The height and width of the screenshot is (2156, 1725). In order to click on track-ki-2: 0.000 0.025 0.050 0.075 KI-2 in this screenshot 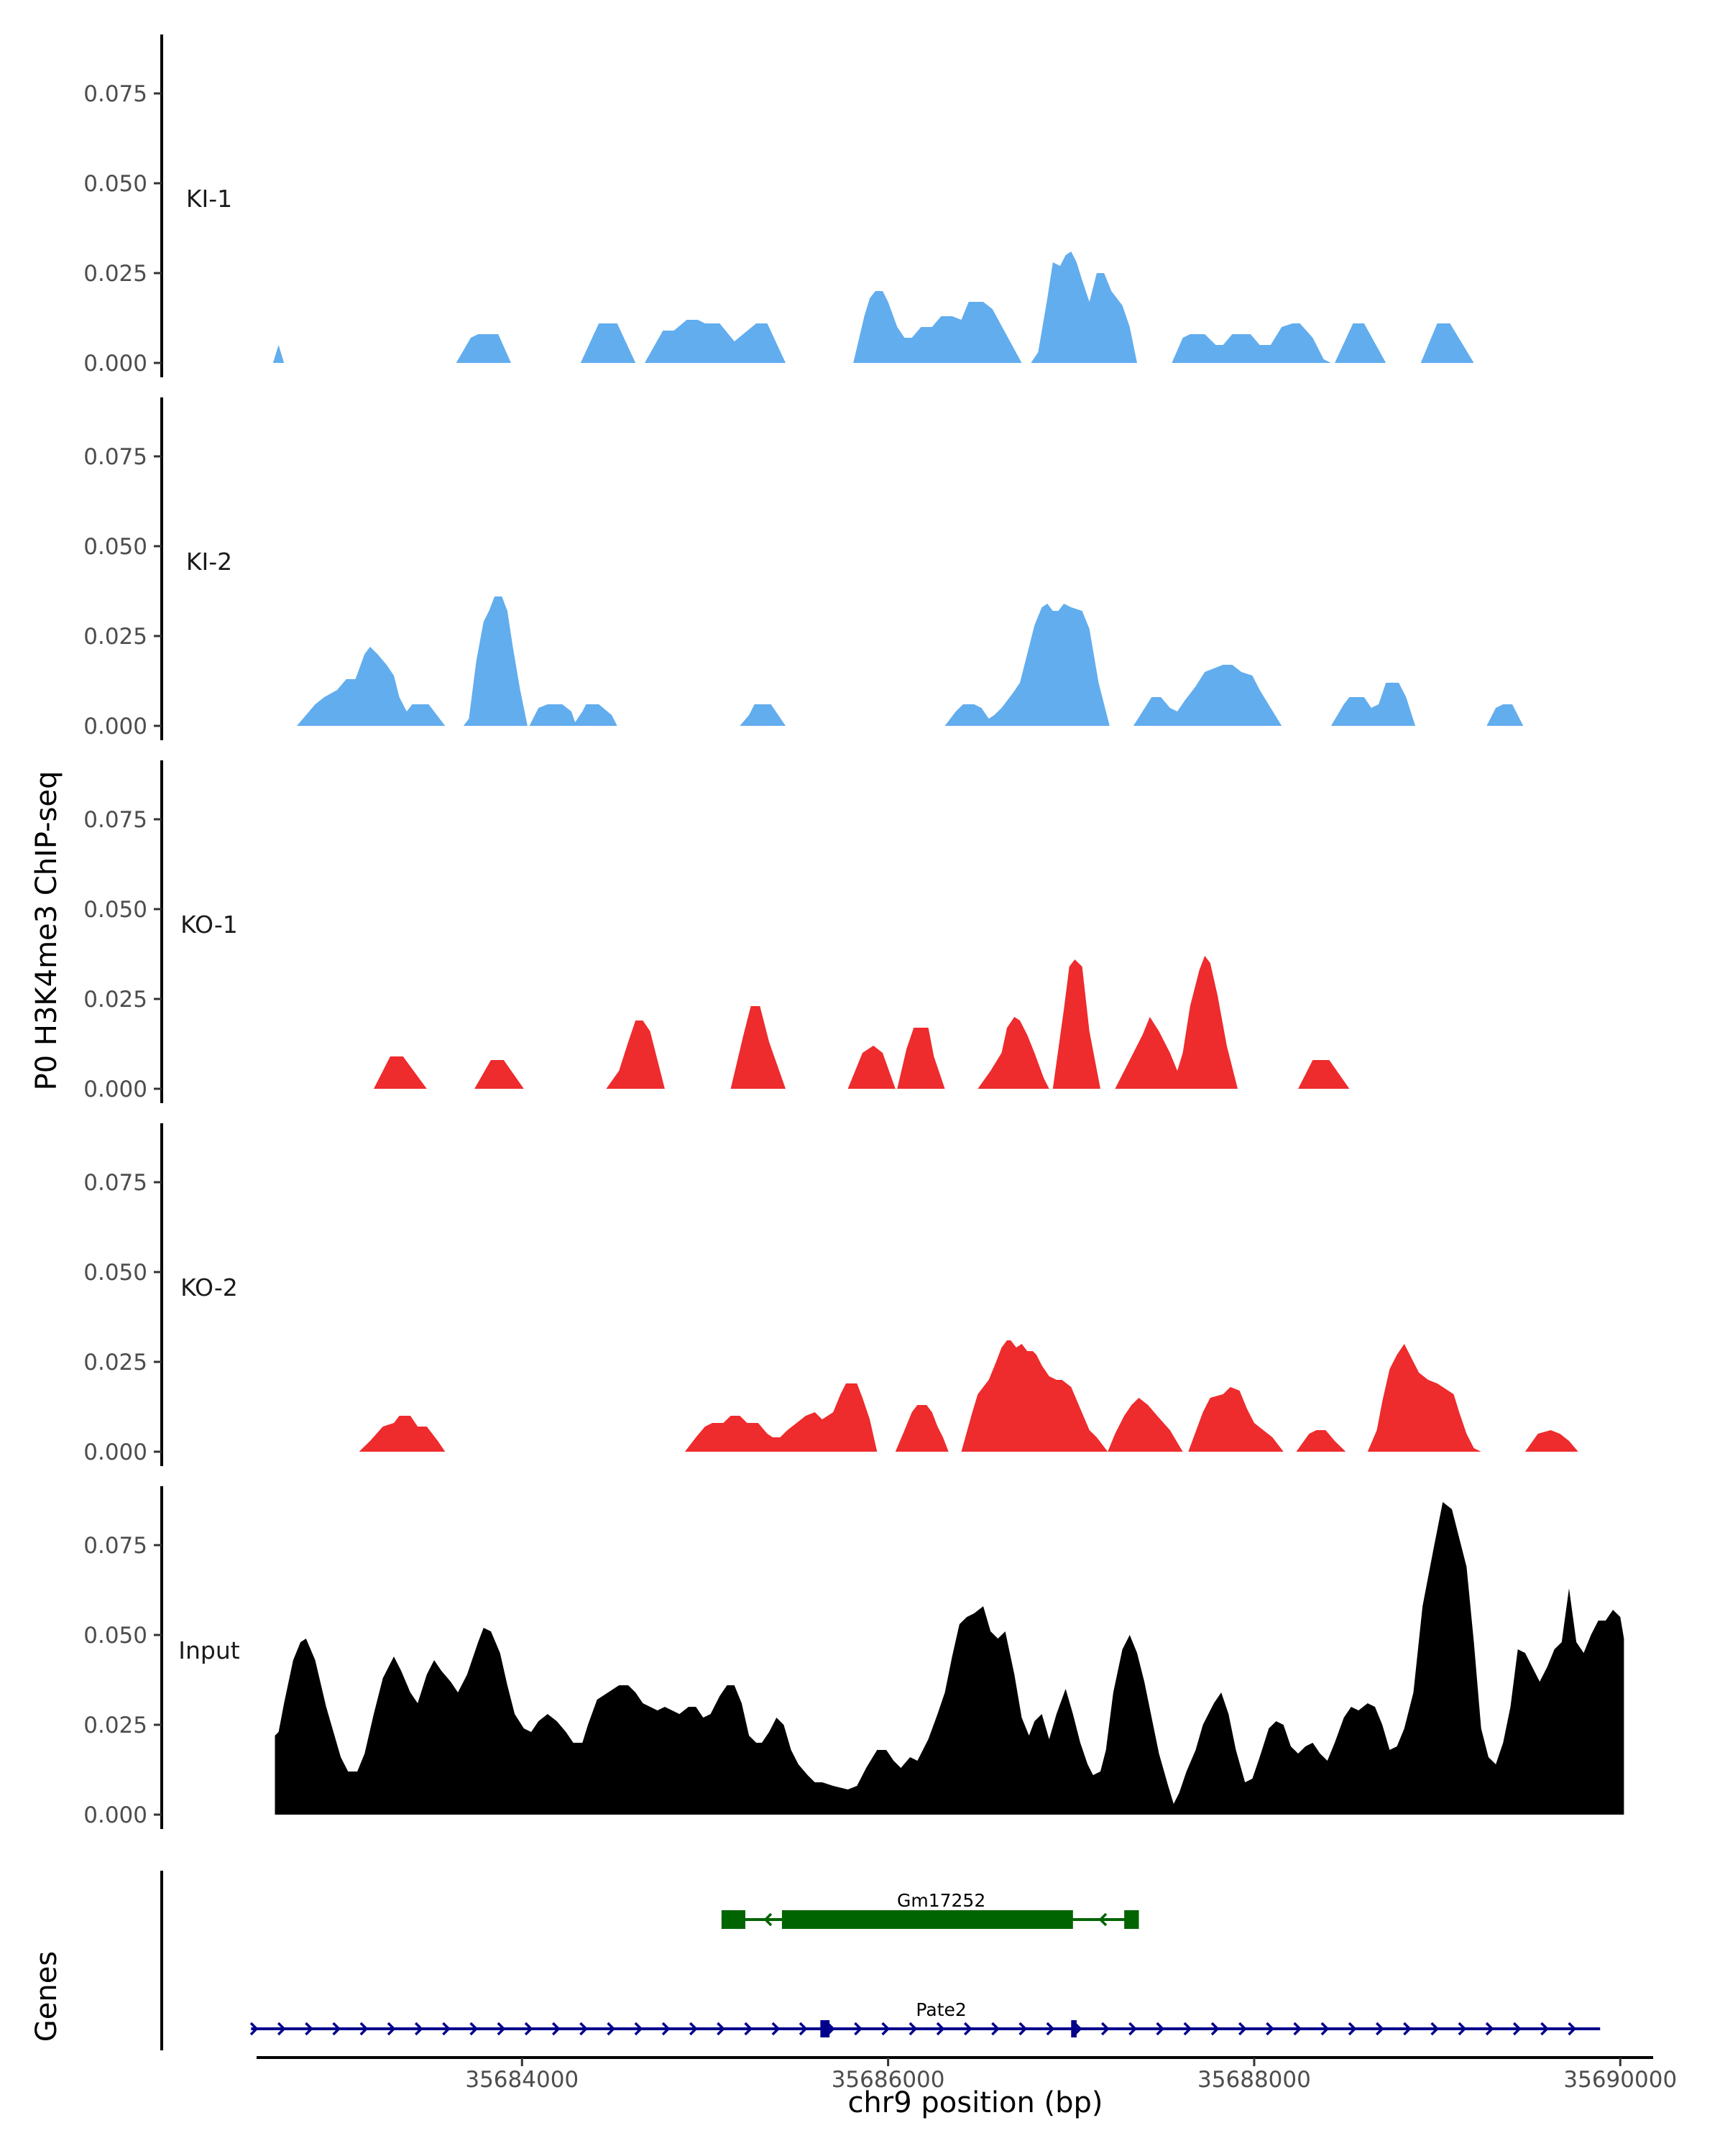, I will do `click(803, 568)`.